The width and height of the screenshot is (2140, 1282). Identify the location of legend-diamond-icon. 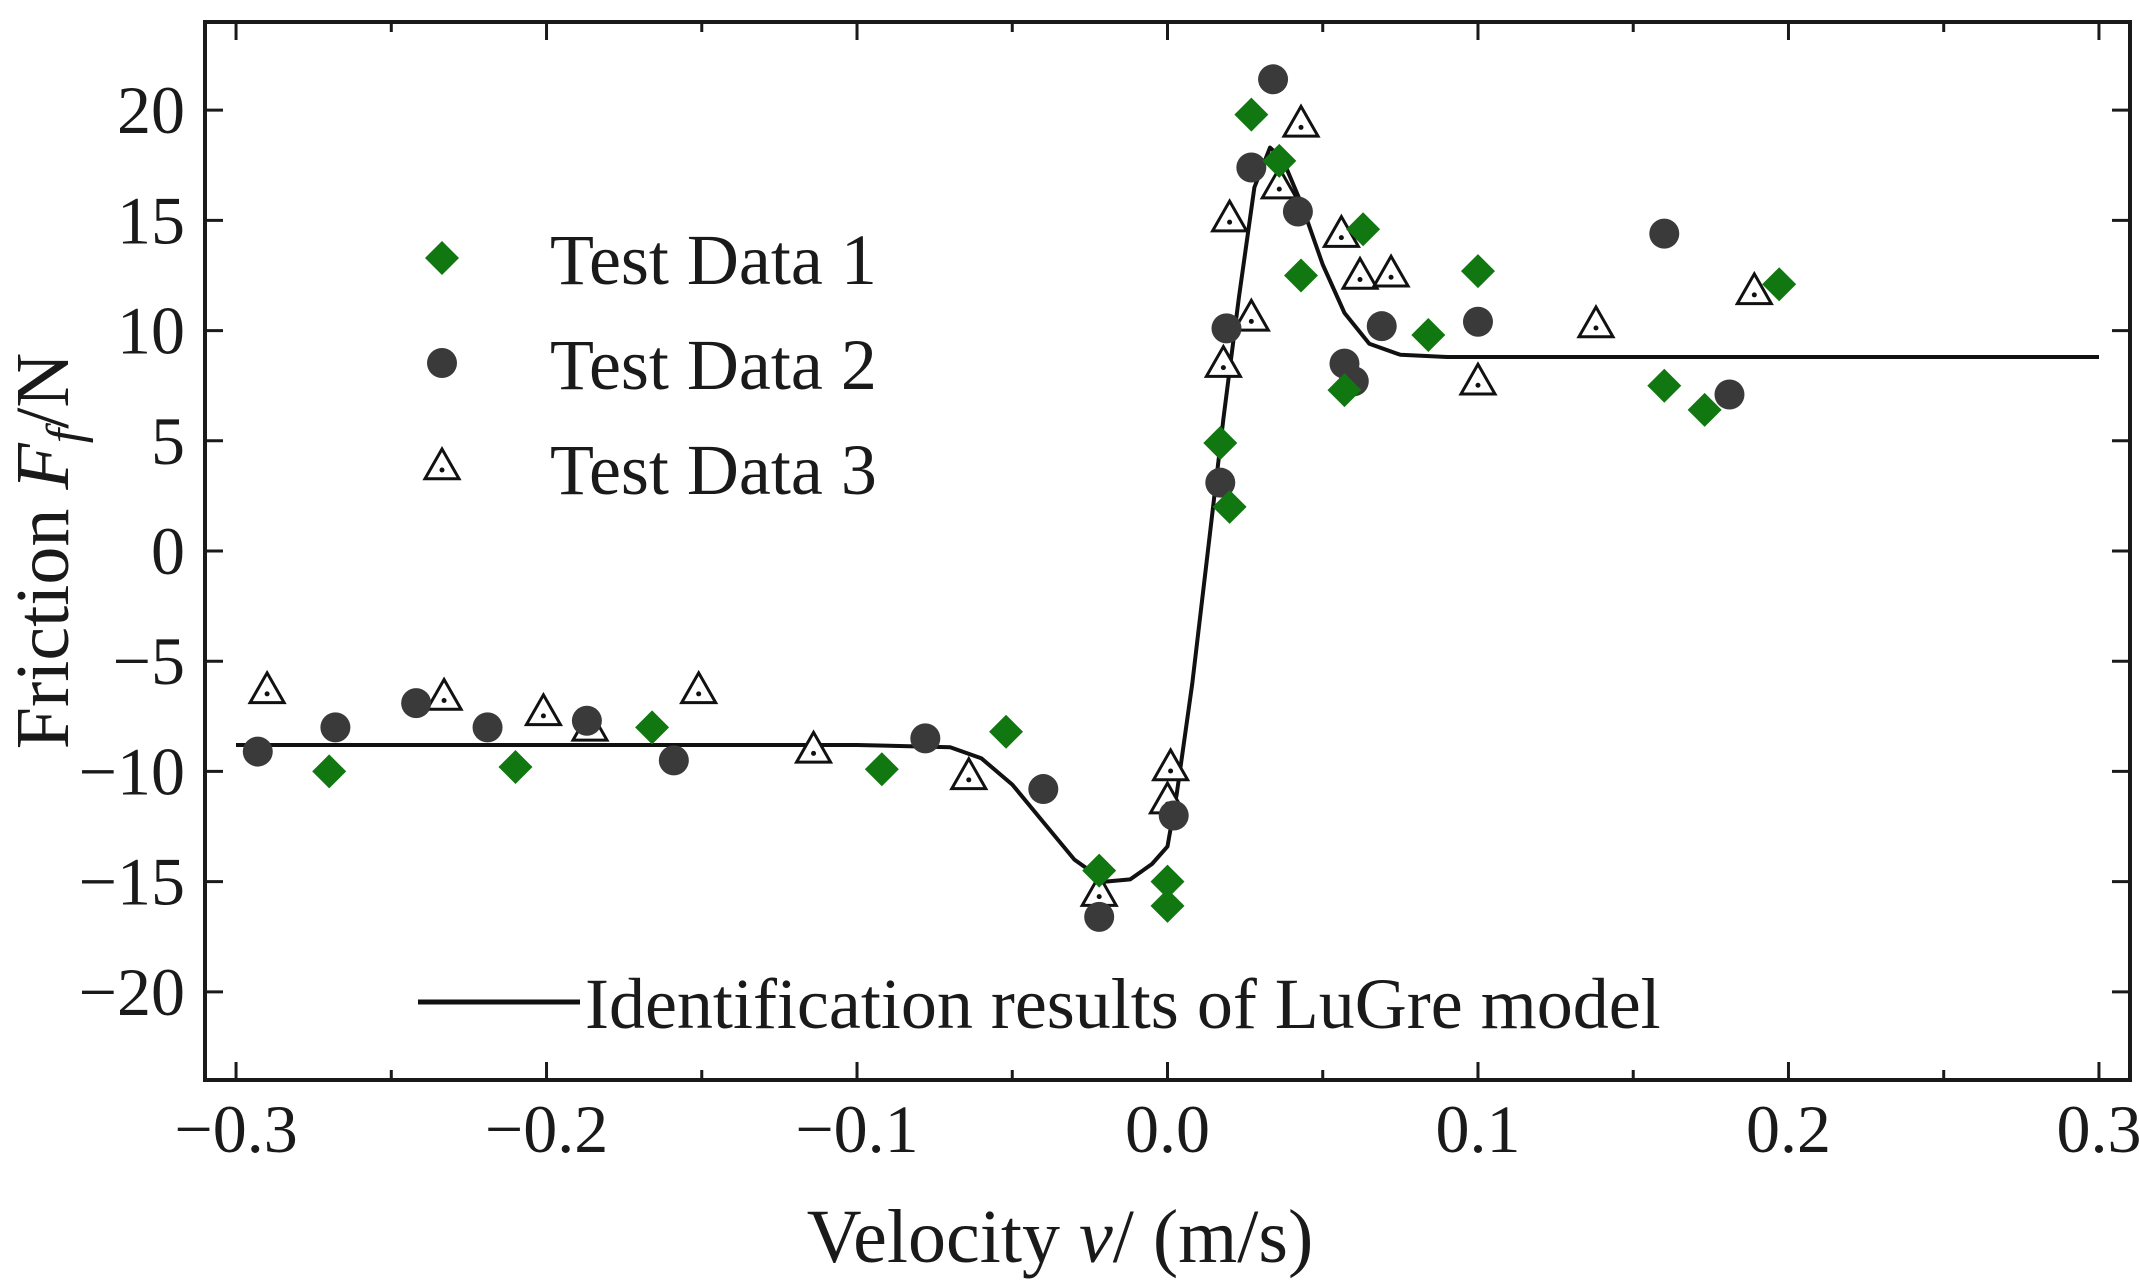
(442, 258).